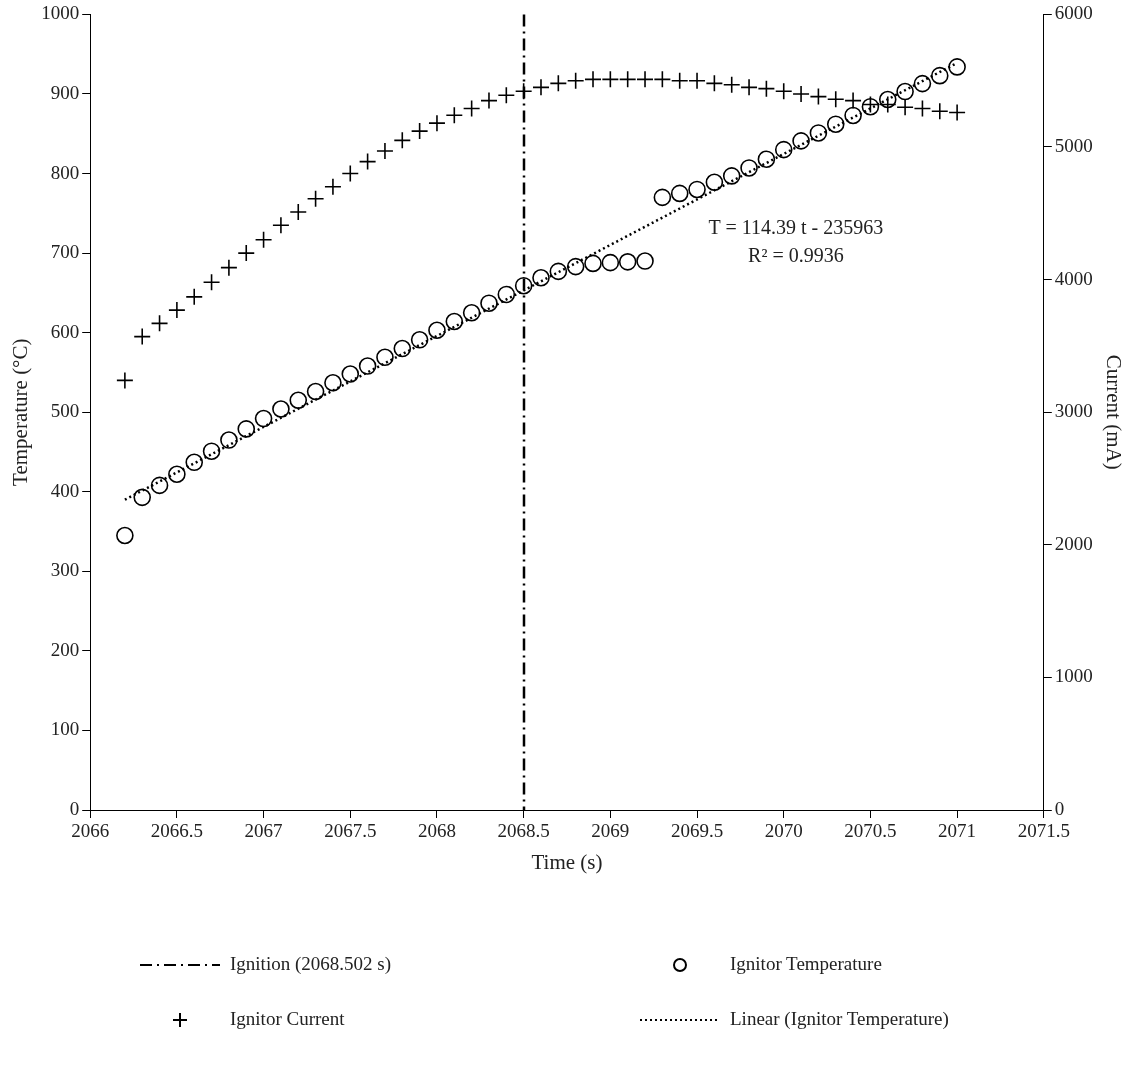 The image size is (1139, 1067). Describe the element at coordinates (177, 831) in the screenshot. I see `x-tick-label: 2066.5` at that location.